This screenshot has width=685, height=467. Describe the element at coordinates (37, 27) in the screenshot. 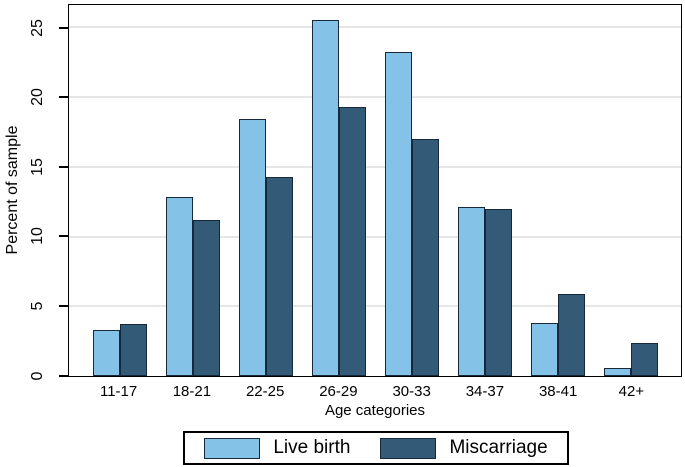

I see `y-tick-label-25: 25` at that location.